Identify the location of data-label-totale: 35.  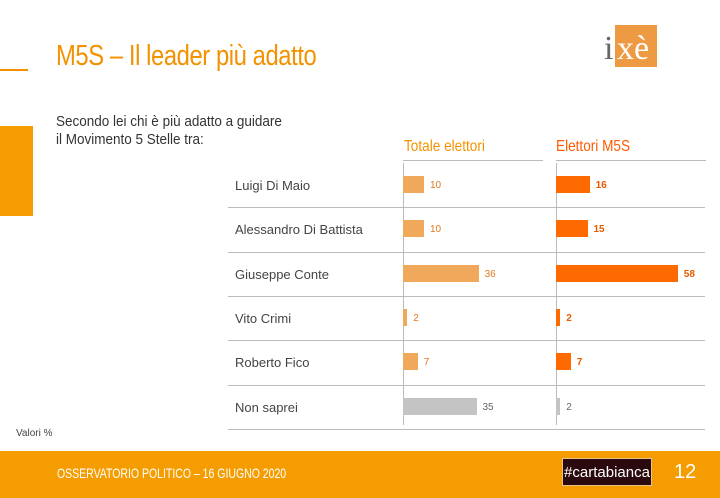
(488, 407).